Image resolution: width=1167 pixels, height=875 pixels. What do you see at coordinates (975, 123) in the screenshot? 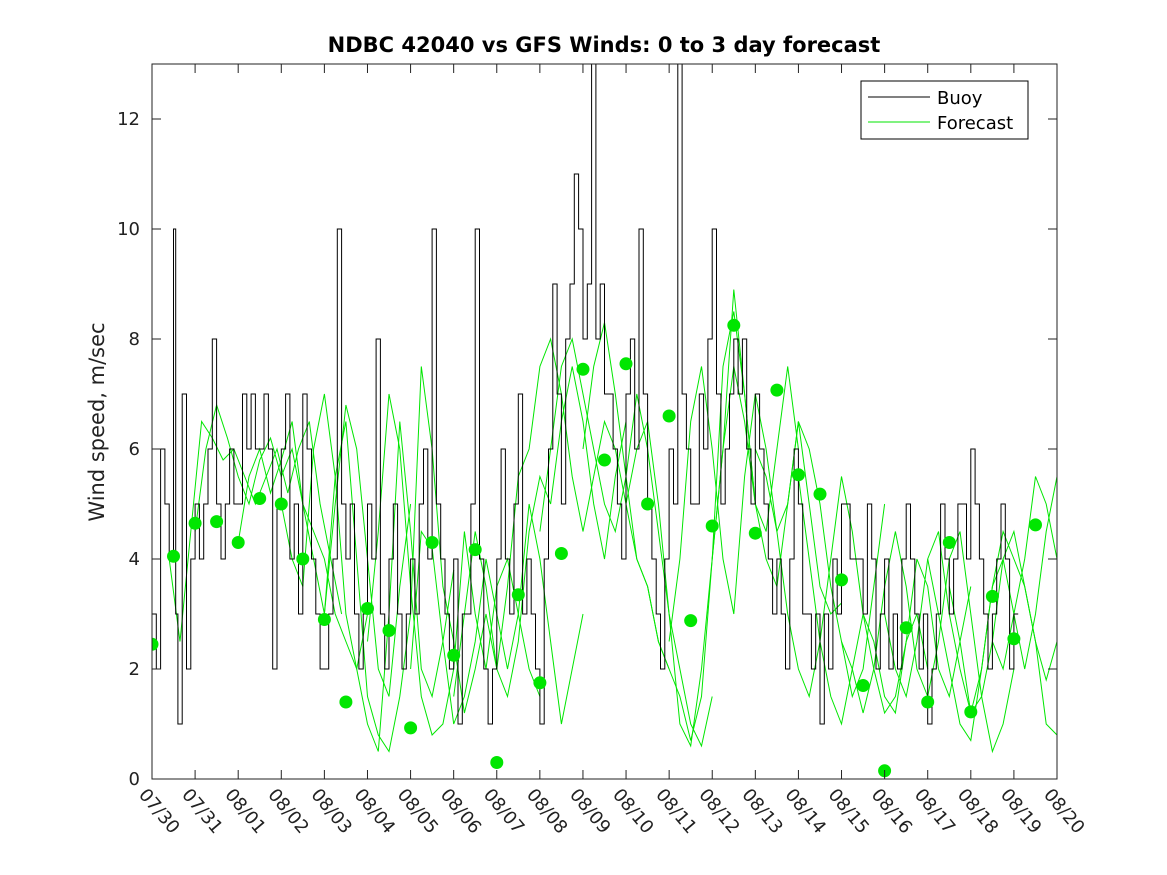
I see `legend-forecast-label: Forecast` at bounding box center [975, 123].